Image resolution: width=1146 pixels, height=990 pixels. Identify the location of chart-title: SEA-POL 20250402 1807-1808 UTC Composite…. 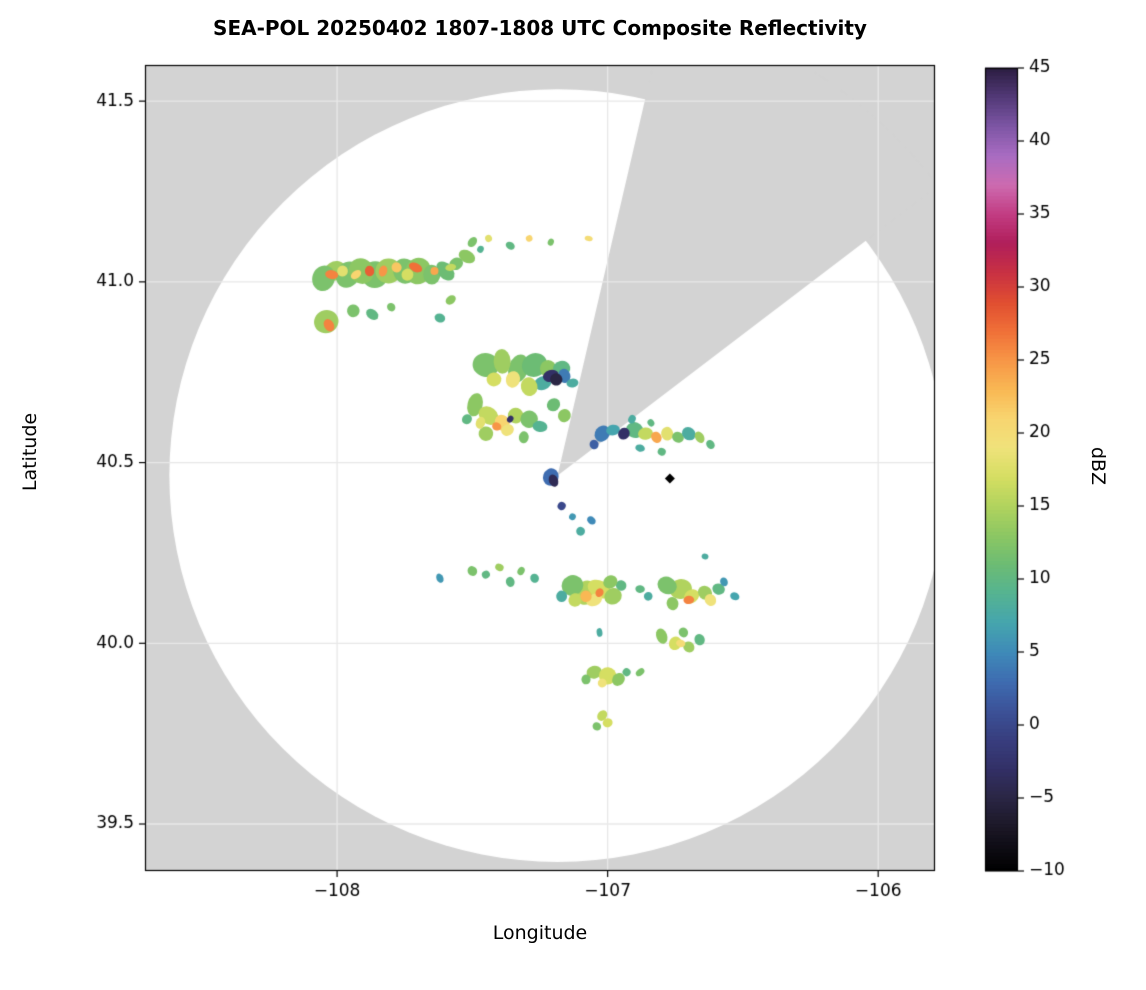
(540, 28).